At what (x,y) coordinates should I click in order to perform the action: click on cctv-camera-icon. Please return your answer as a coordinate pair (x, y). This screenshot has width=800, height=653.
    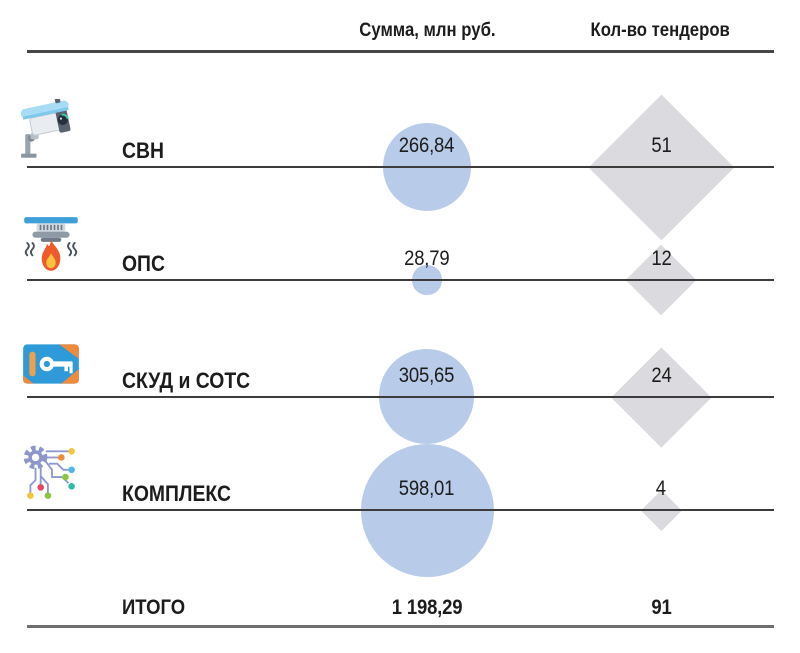
    Looking at the image, I should click on (51, 132).